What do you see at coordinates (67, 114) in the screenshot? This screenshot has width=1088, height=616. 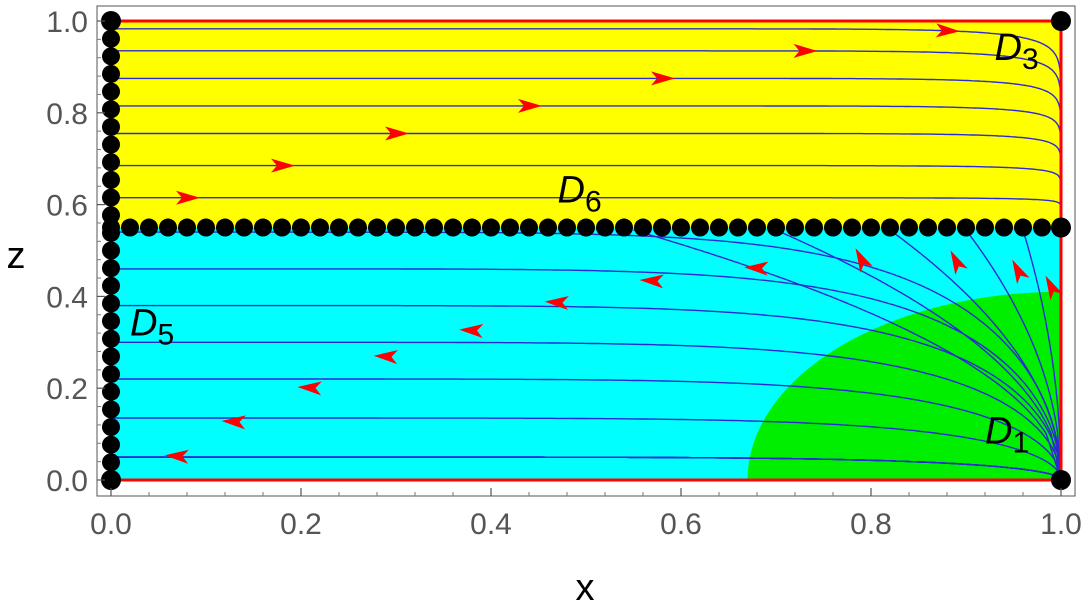 I see `y-tick-label: 0.8` at bounding box center [67, 114].